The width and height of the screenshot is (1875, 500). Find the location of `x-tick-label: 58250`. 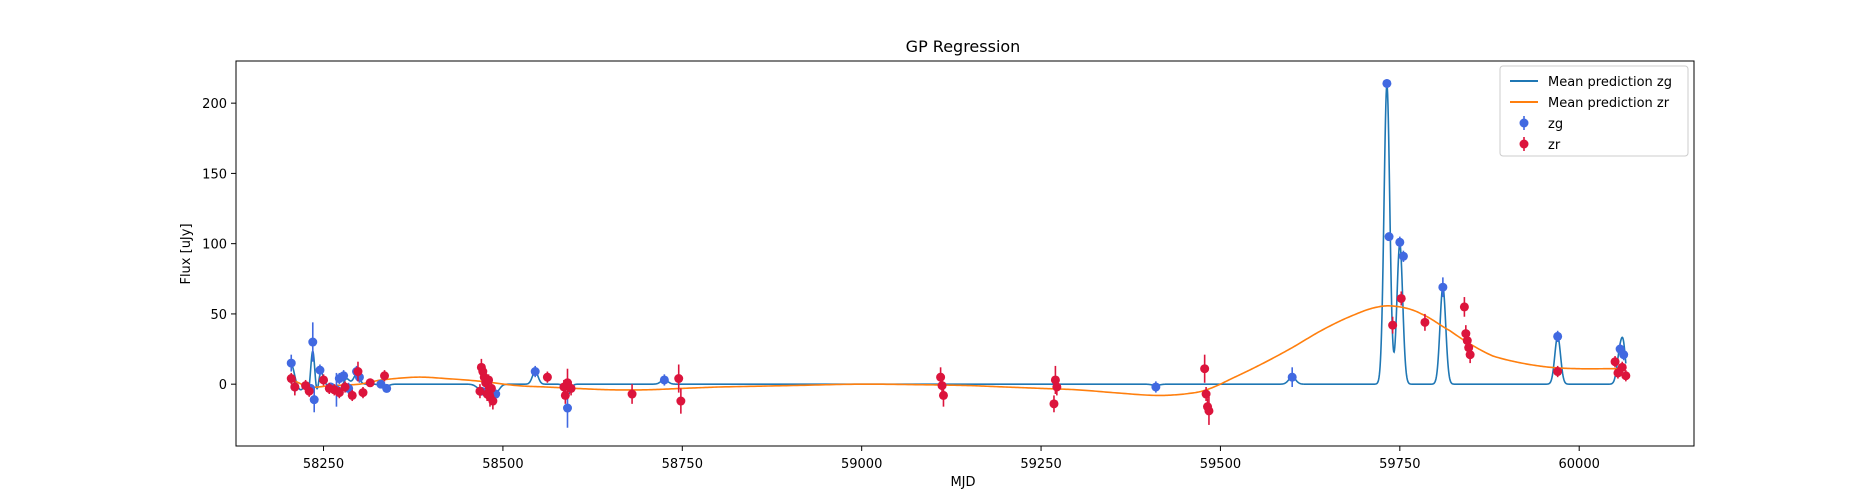

x-tick-label: 58250 is located at coordinates (323, 464).